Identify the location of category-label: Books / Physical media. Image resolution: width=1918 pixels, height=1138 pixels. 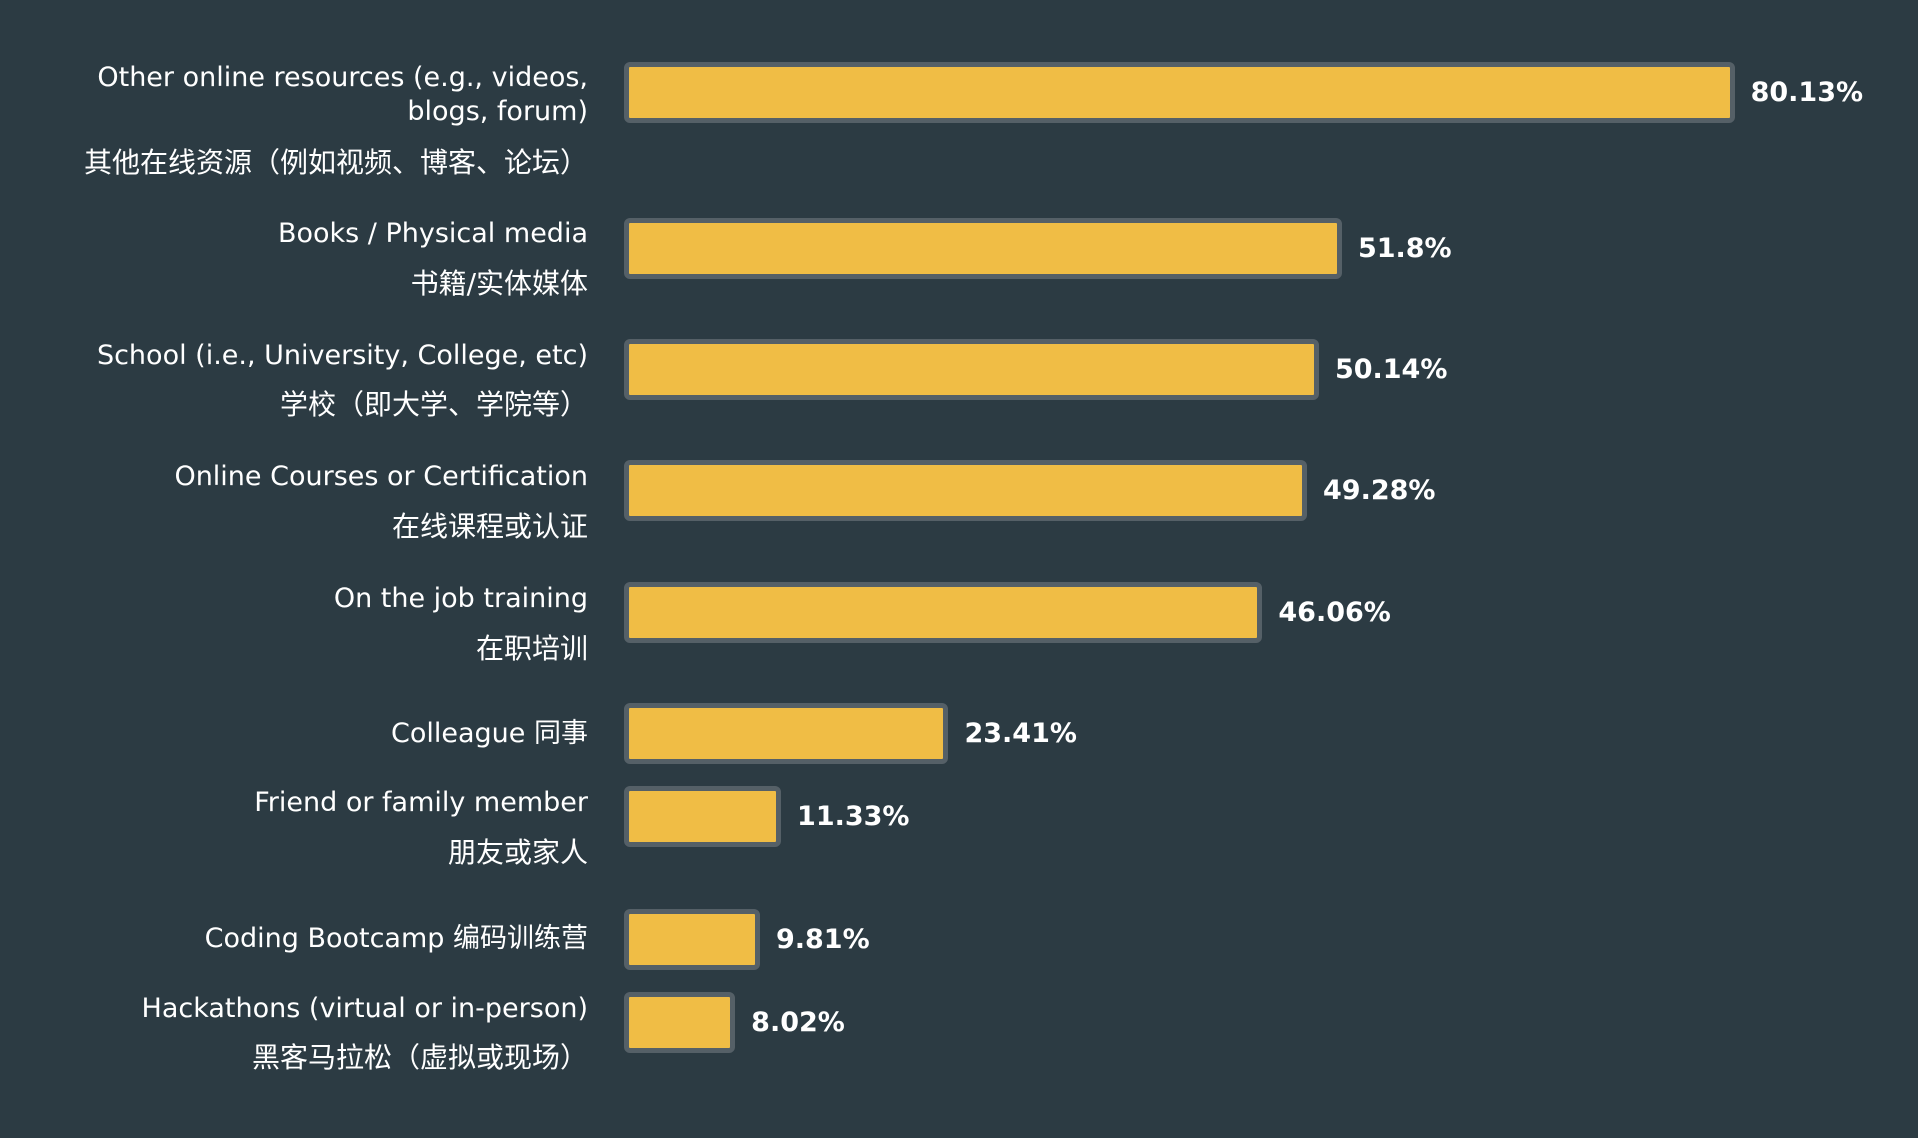
(432, 233).